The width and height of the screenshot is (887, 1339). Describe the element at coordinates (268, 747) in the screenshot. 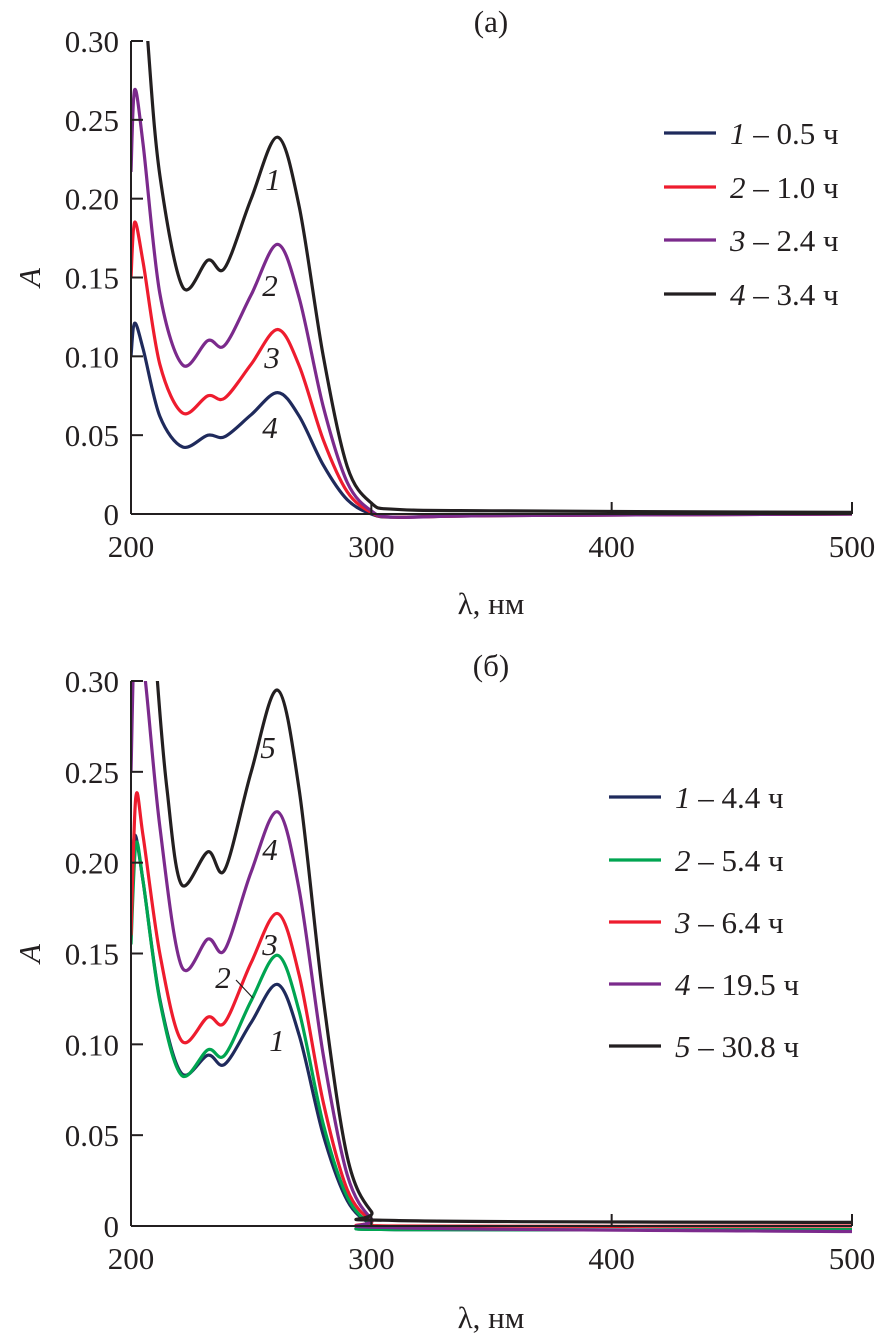

I see `curve-label: 5` at that location.